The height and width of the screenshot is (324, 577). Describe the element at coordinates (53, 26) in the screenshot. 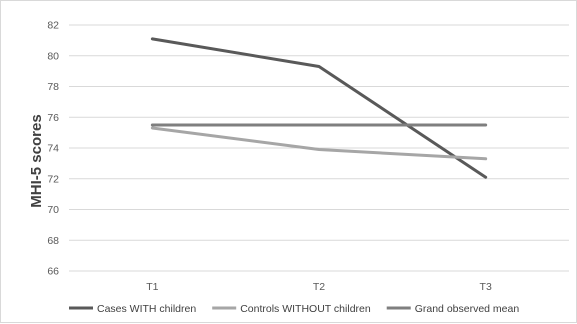

I see `y-tick-label-82: 82` at that location.